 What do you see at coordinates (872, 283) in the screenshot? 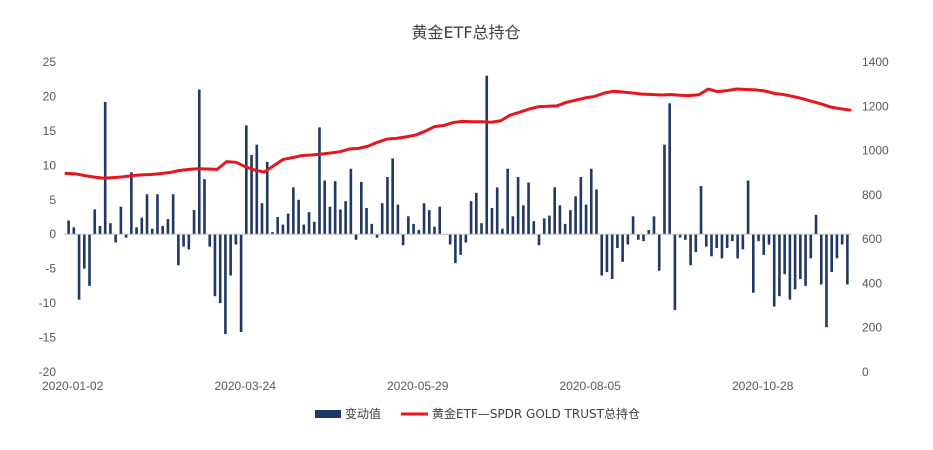
I see `right-tick-label: 400` at bounding box center [872, 283].